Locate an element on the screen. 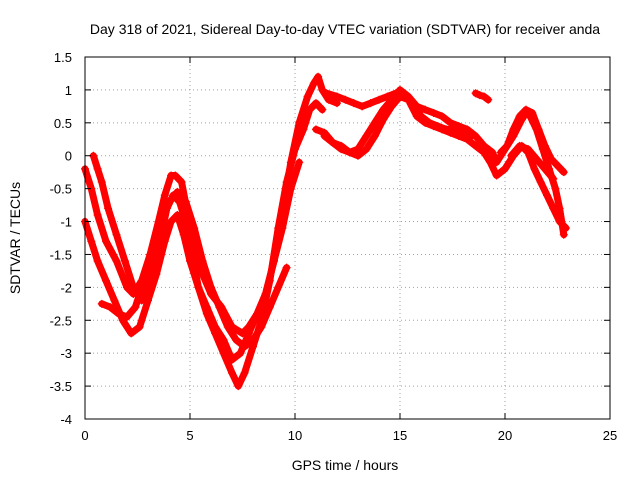  y-tick-label: 0.5 is located at coordinates (63, 123).